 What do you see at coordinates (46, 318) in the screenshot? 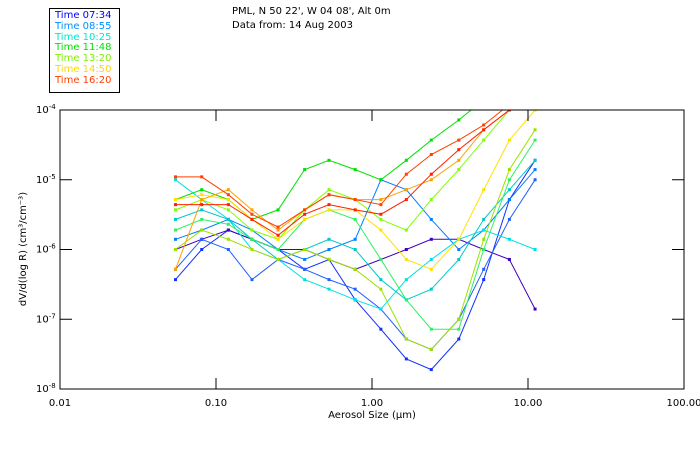
I see `y-tick-label: 10⁻⁷` at bounding box center [46, 318].